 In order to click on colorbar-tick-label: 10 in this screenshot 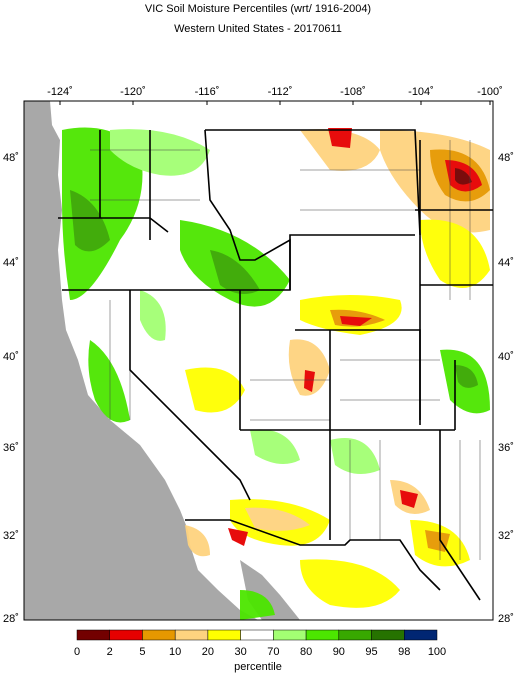, I will do `click(175, 652)`.